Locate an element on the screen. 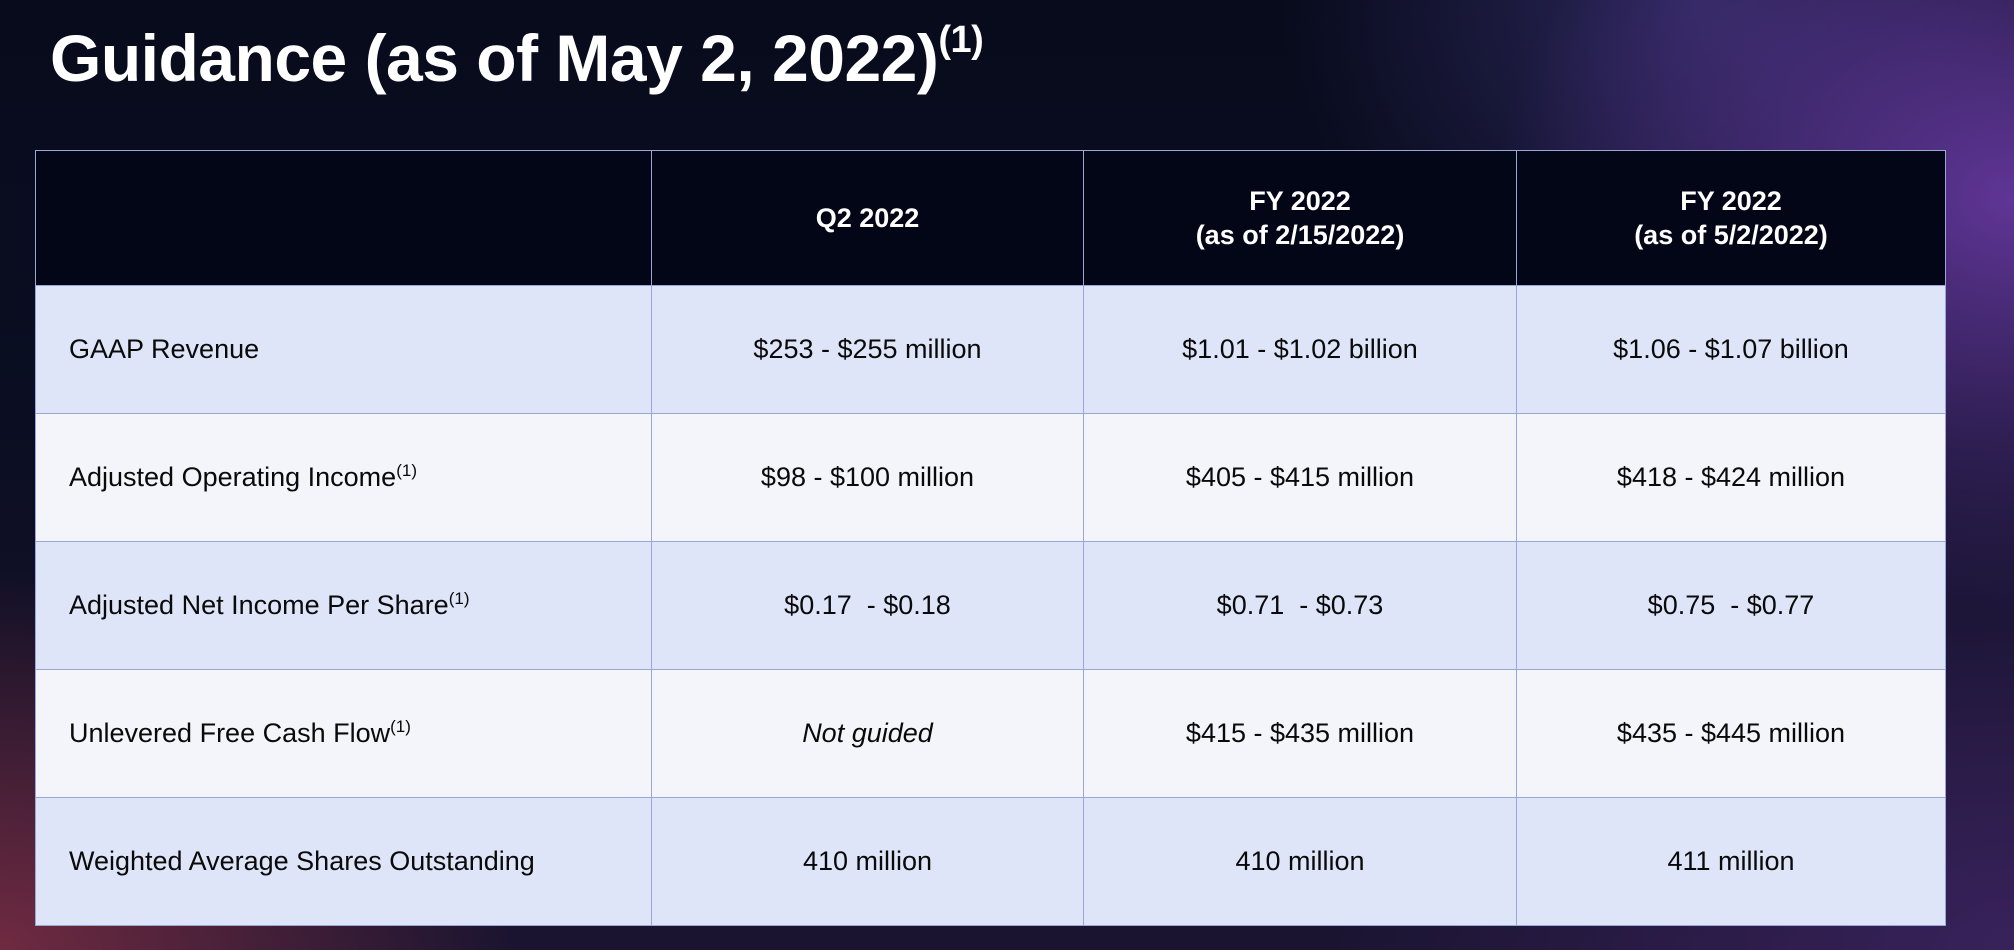 This screenshot has height=950, width=2014. row-label-text: Adjusted Operating Income is located at coordinates (233, 477).